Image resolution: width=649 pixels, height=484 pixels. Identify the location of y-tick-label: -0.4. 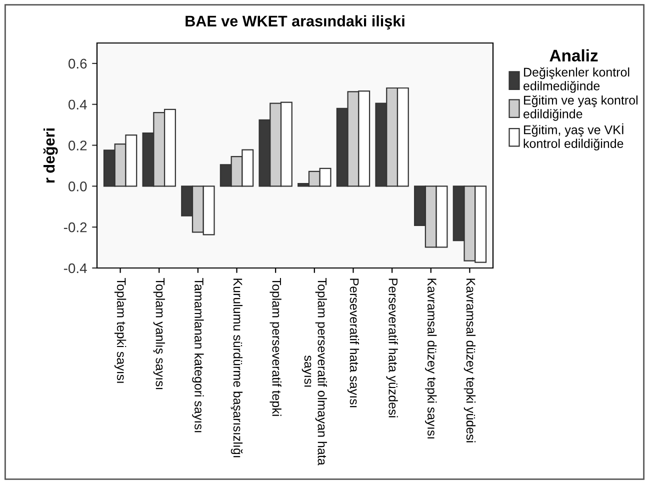
(75, 268).